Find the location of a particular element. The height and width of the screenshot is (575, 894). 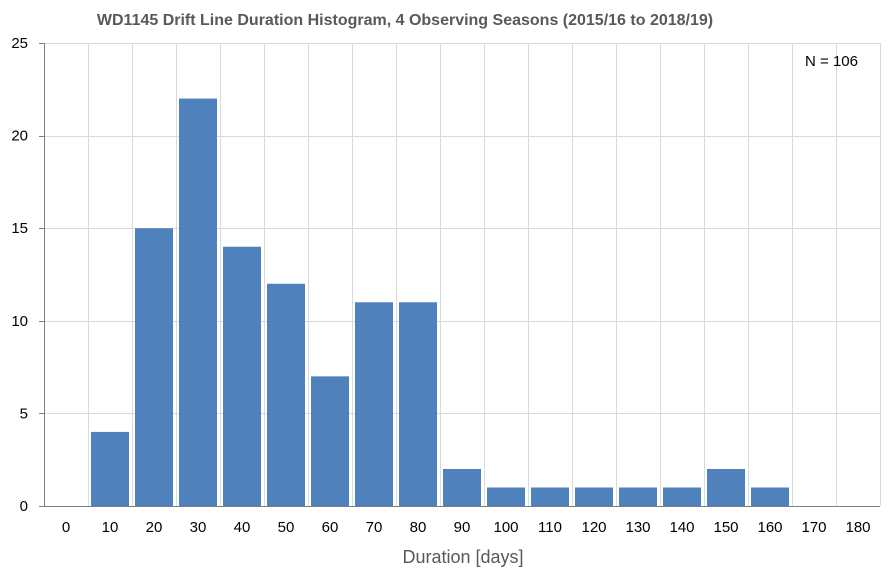

x-tick-label: 60 is located at coordinates (330, 527).